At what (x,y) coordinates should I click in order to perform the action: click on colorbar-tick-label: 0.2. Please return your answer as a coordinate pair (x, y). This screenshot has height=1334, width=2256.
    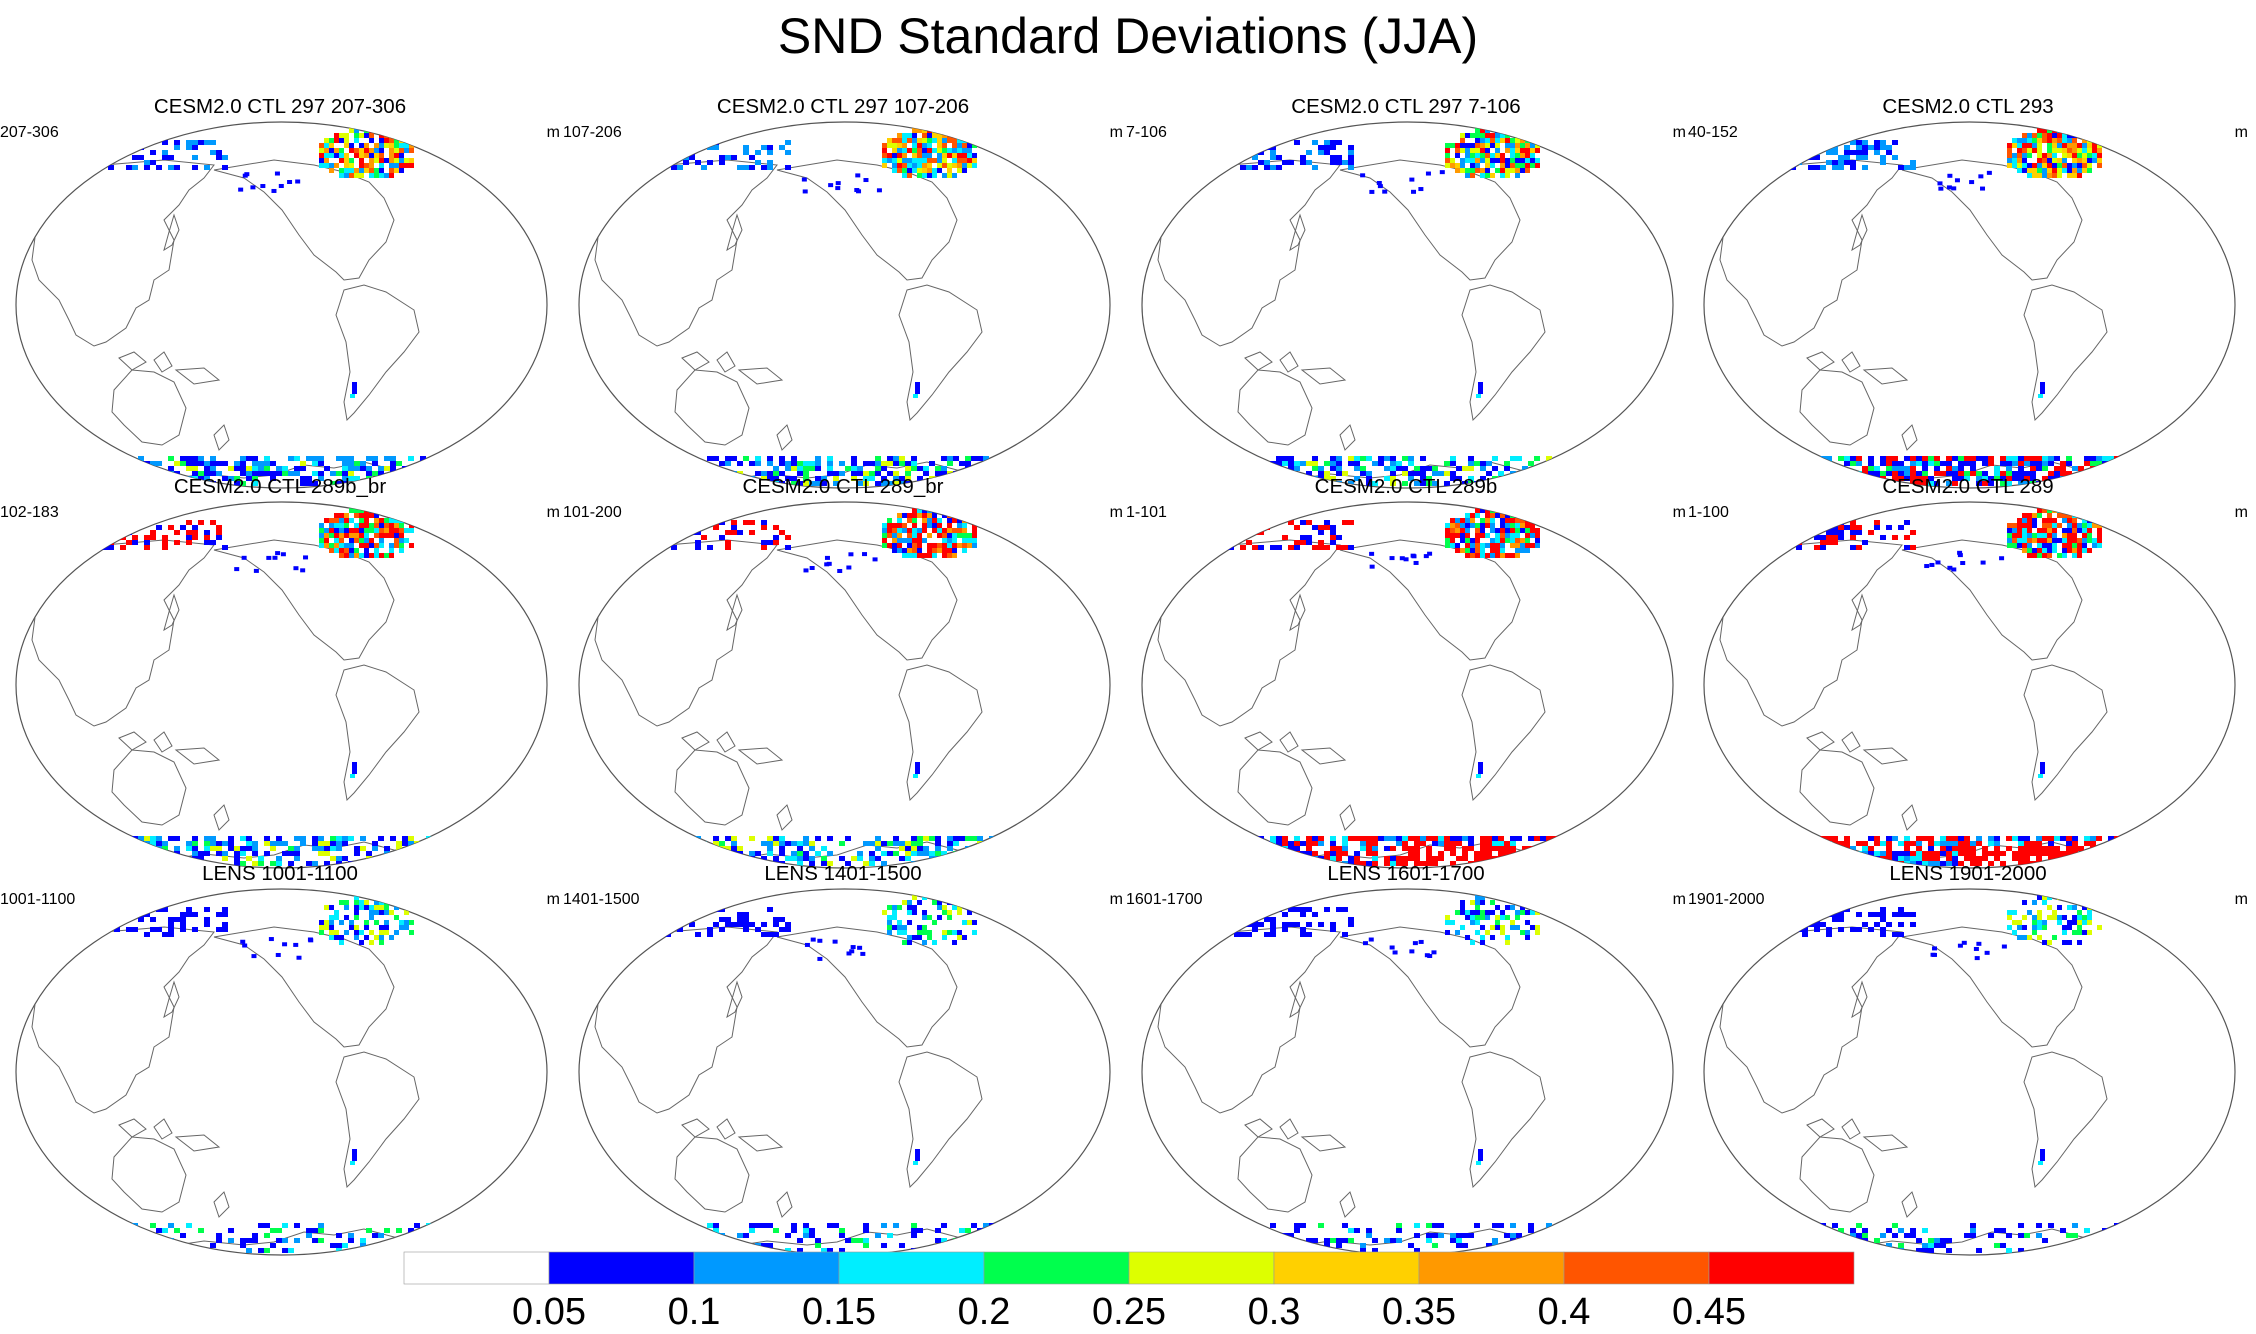
    Looking at the image, I should click on (984, 1312).